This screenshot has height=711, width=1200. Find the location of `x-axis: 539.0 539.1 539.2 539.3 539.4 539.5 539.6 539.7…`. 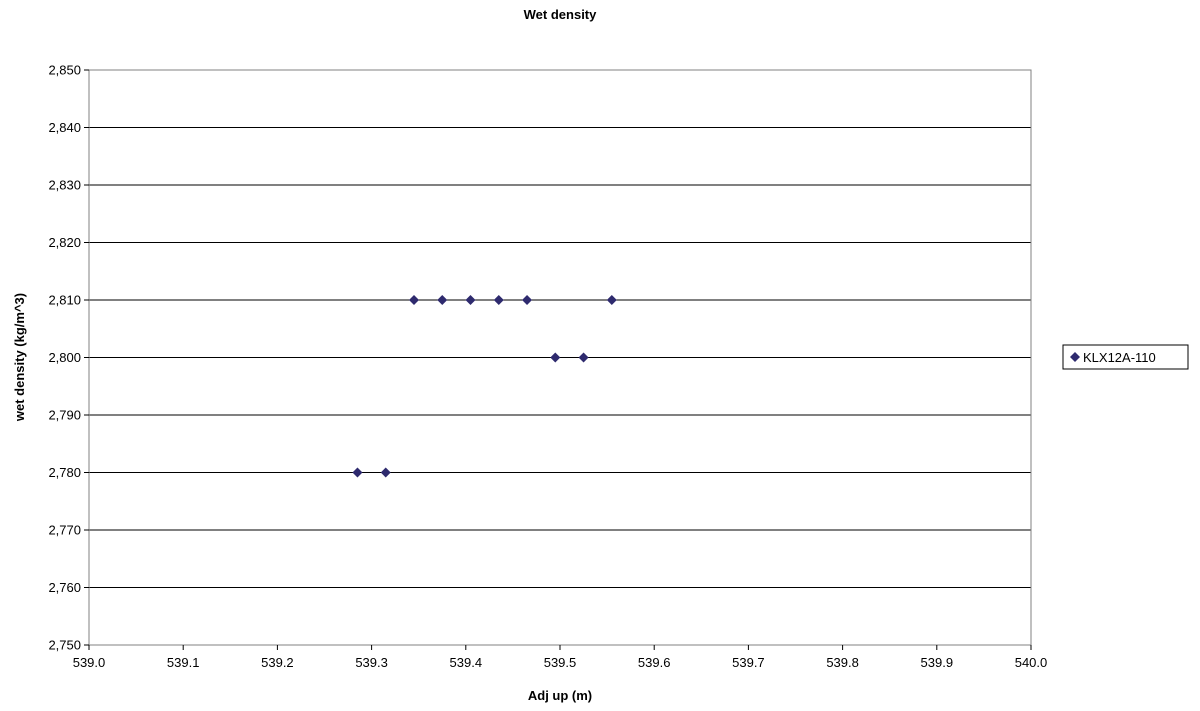

x-axis: 539.0 539.1 539.2 539.3 539.4 539.5 539.6 539.7… is located at coordinates (560, 657).